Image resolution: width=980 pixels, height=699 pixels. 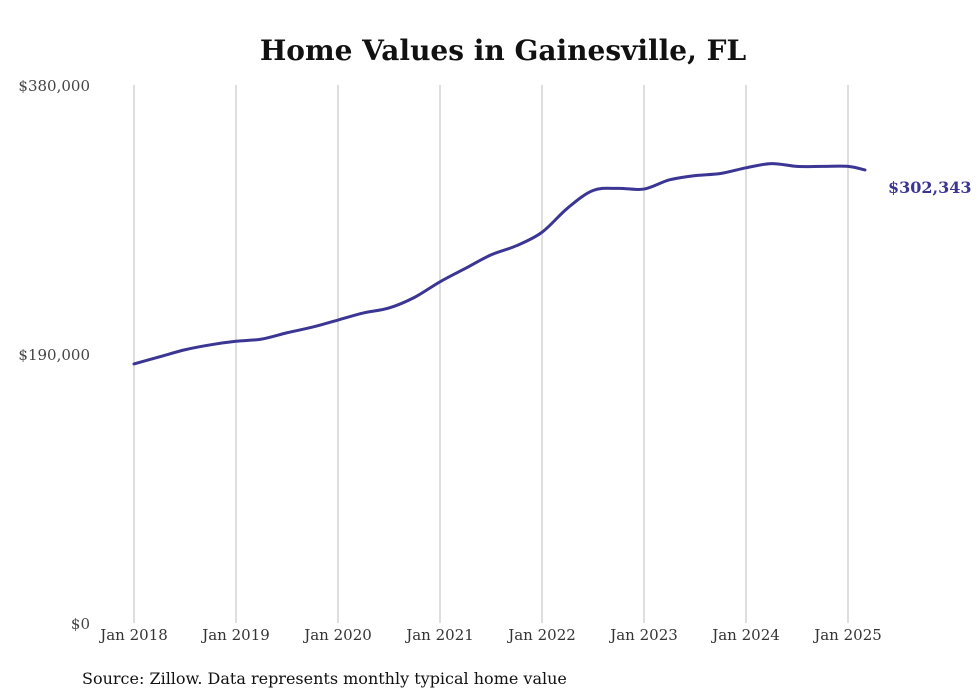 I want to click on x-tick-label: Jan 2018, so click(x=133, y=635).